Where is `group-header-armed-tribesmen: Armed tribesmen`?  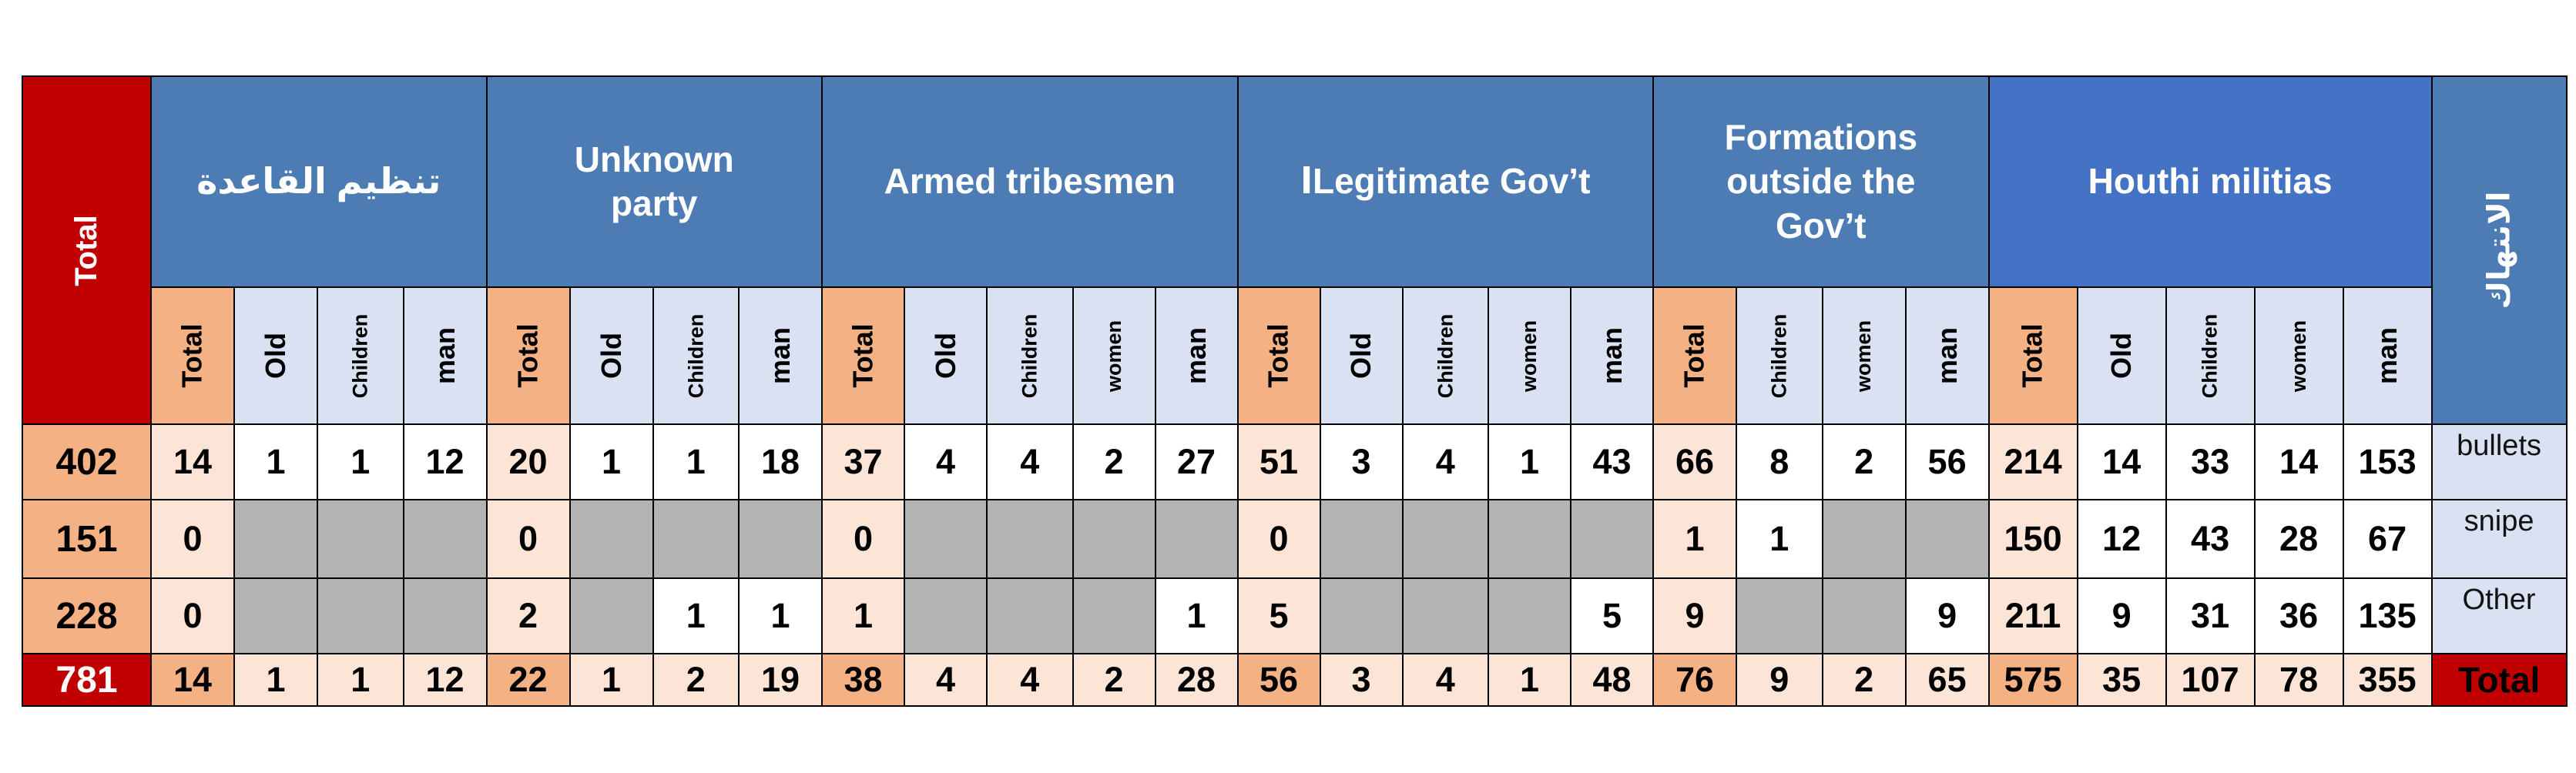
group-header-armed-tribesmen: Armed tribesmen is located at coordinates (1030, 181).